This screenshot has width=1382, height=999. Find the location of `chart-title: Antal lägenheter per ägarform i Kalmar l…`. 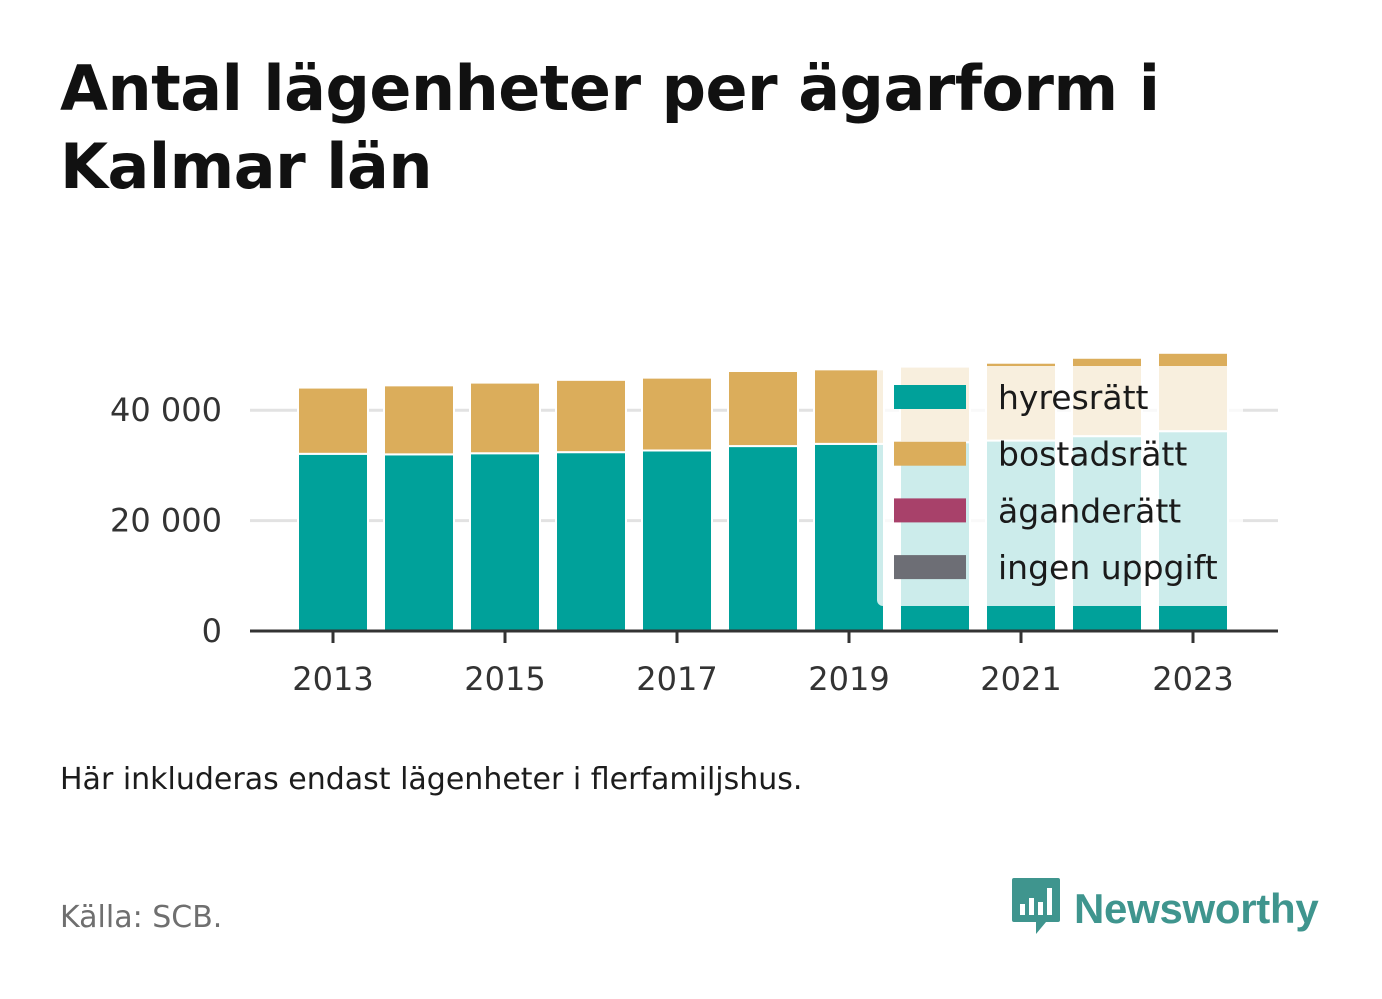

chart-title: Antal lägenheter per ägarform i Kalmar l… is located at coordinates (610, 127).